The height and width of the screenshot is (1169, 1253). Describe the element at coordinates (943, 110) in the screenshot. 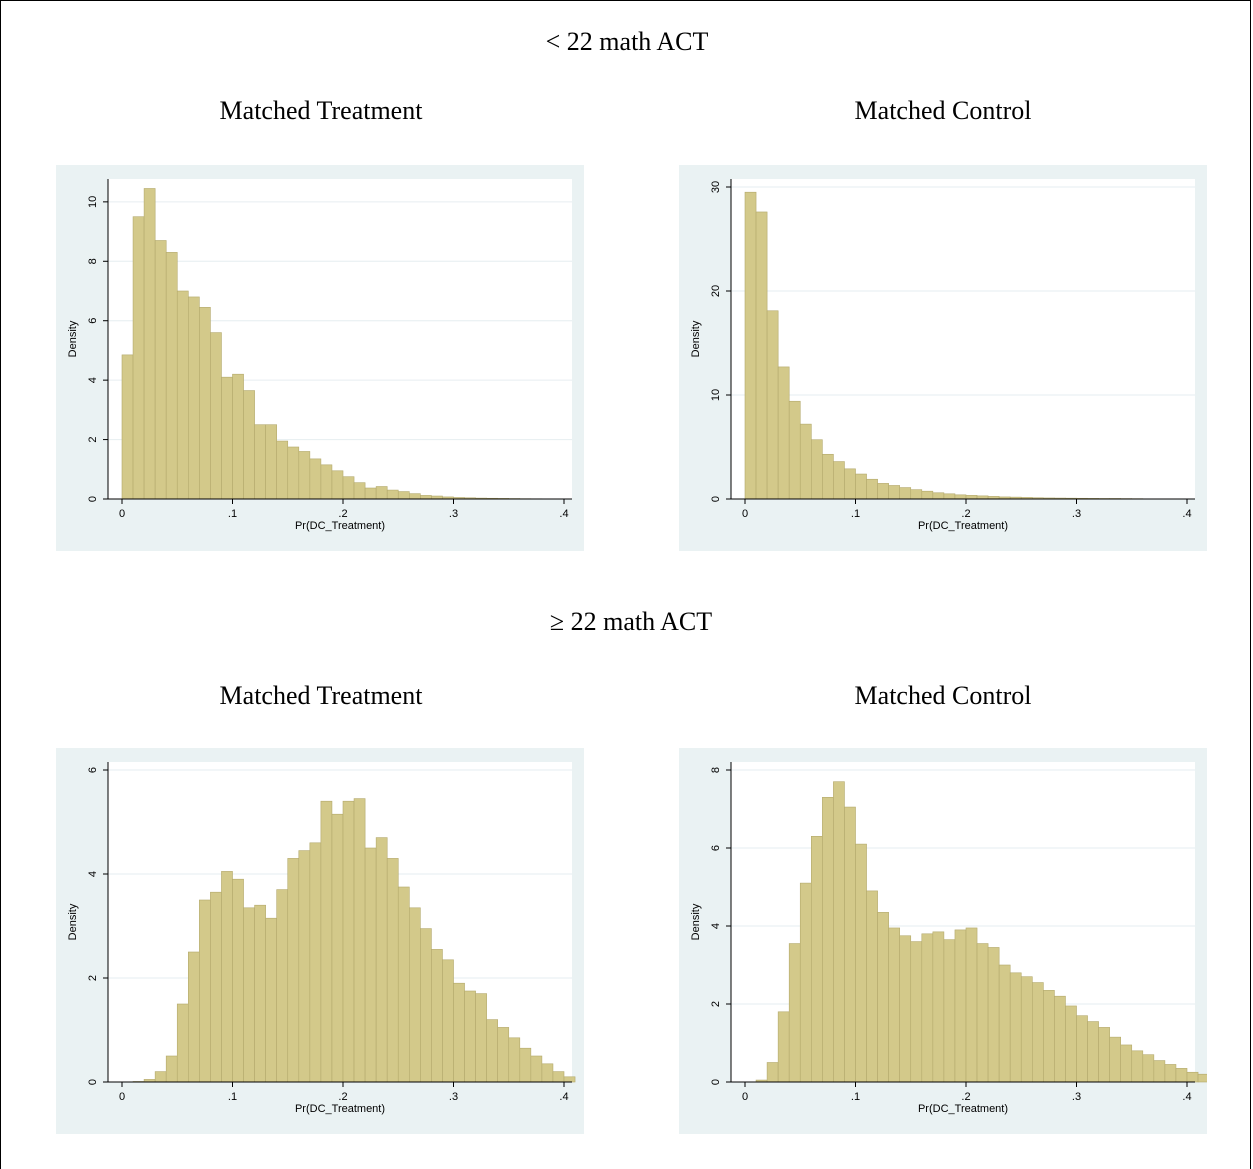

I see `panel-title-low-control: Matched Control` at that location.